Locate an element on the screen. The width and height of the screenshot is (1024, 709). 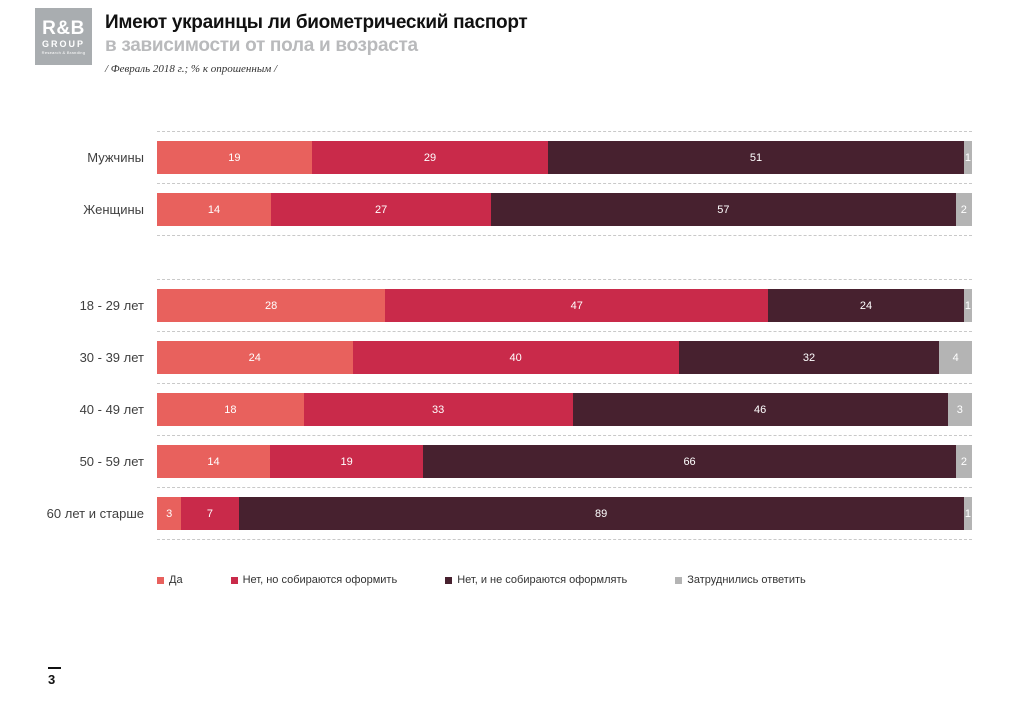
bar-segment: 51 is located at coordinates (756, 157).